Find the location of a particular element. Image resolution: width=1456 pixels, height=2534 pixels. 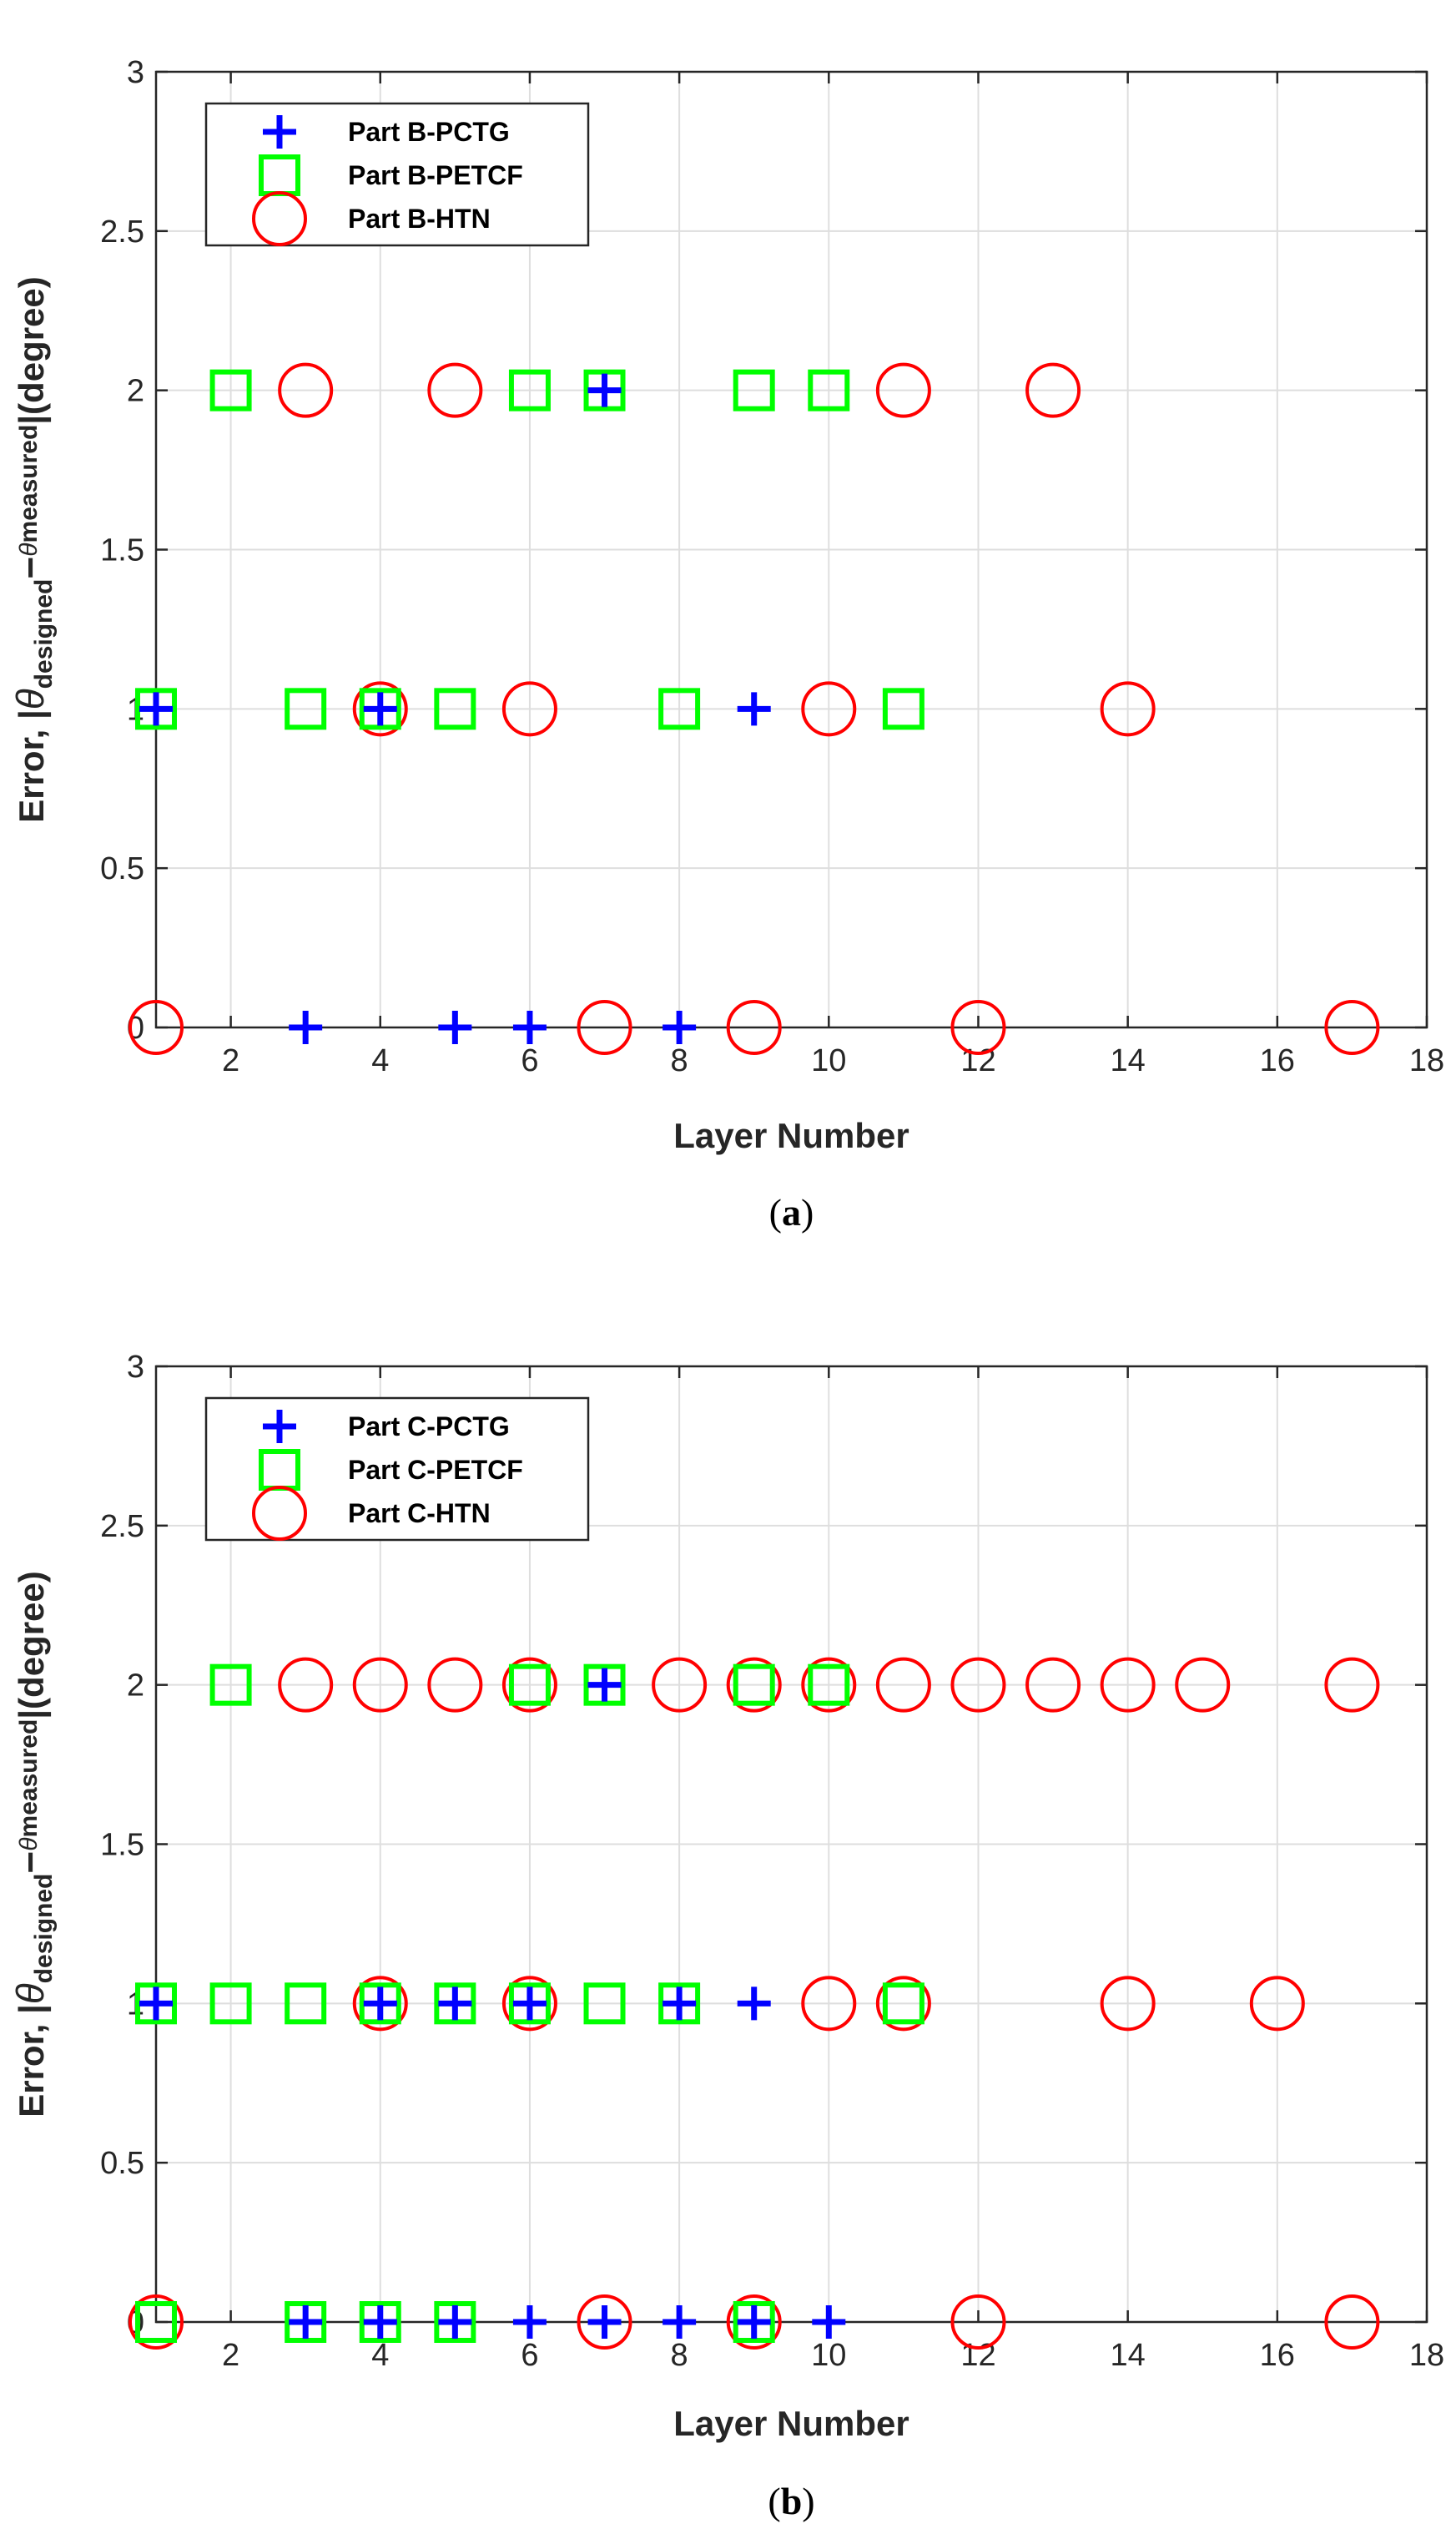

legend-label: Part C-PCTG is located at coordinates (429, 1426).